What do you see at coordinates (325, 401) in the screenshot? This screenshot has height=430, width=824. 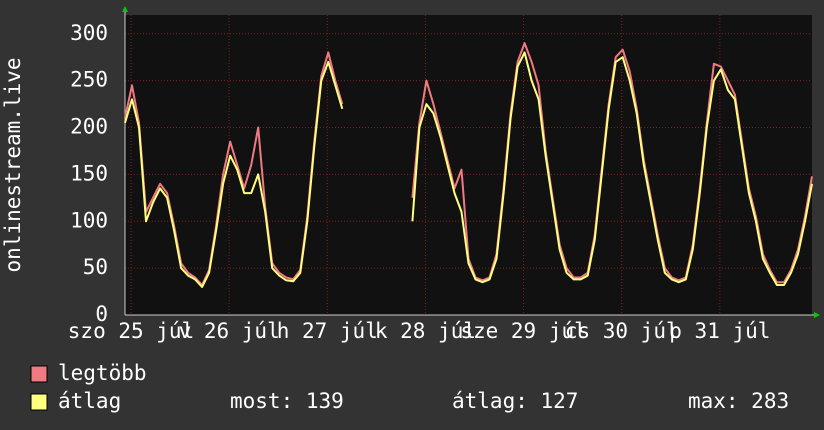 I see `stat-value: 139` at bounding box center [325, 401].